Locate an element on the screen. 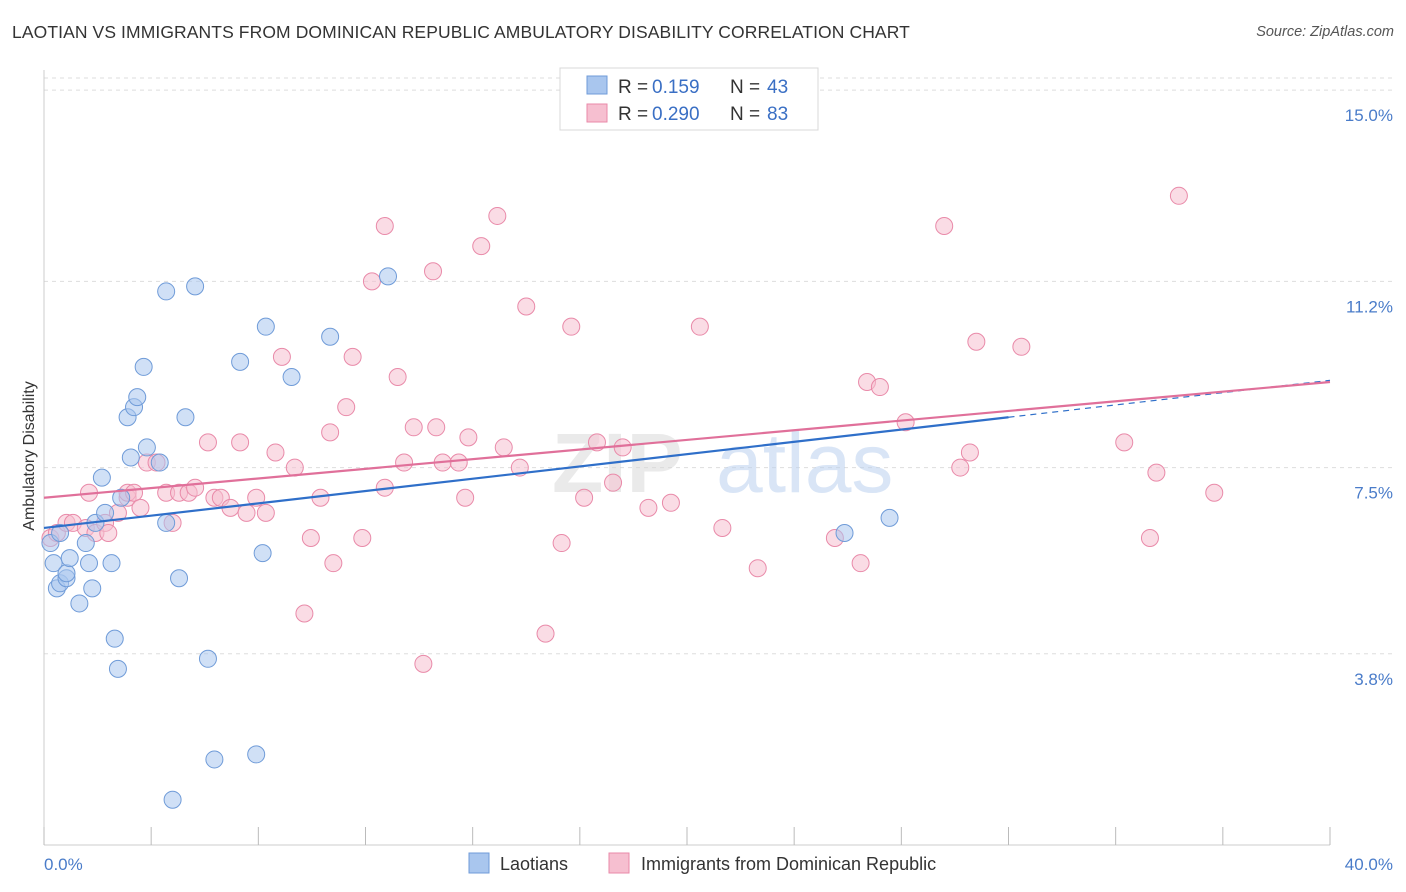  legend-r-label-2: R = is located at coordinates (633, 114).